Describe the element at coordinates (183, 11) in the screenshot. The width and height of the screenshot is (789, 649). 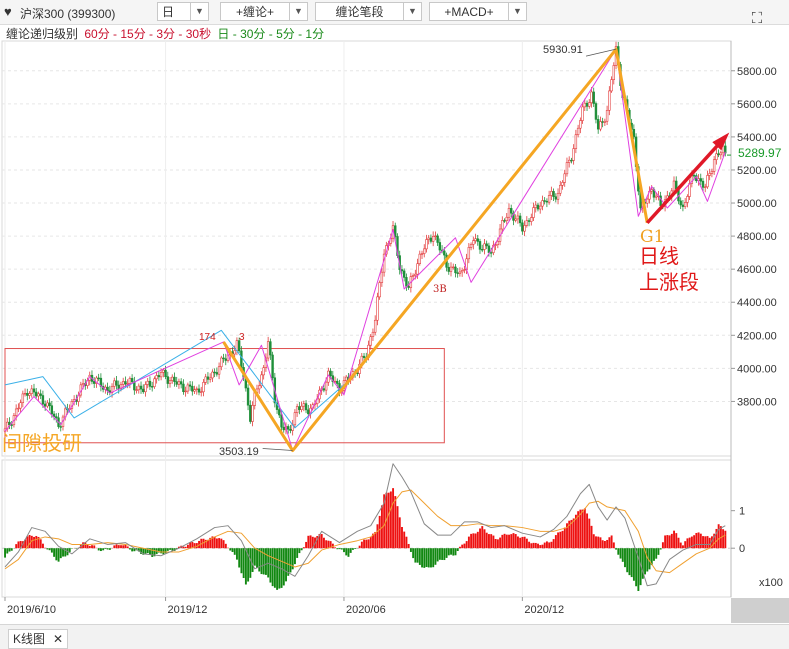
I see `period-select: 日 ▼` at that location.